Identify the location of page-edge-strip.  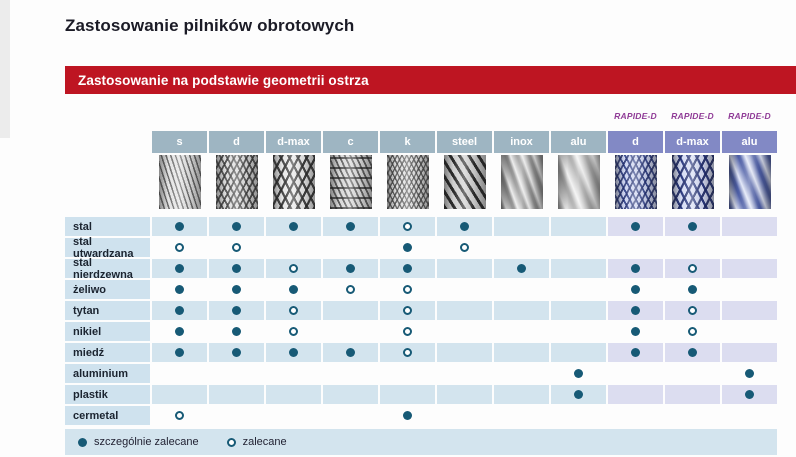
(5, 69).